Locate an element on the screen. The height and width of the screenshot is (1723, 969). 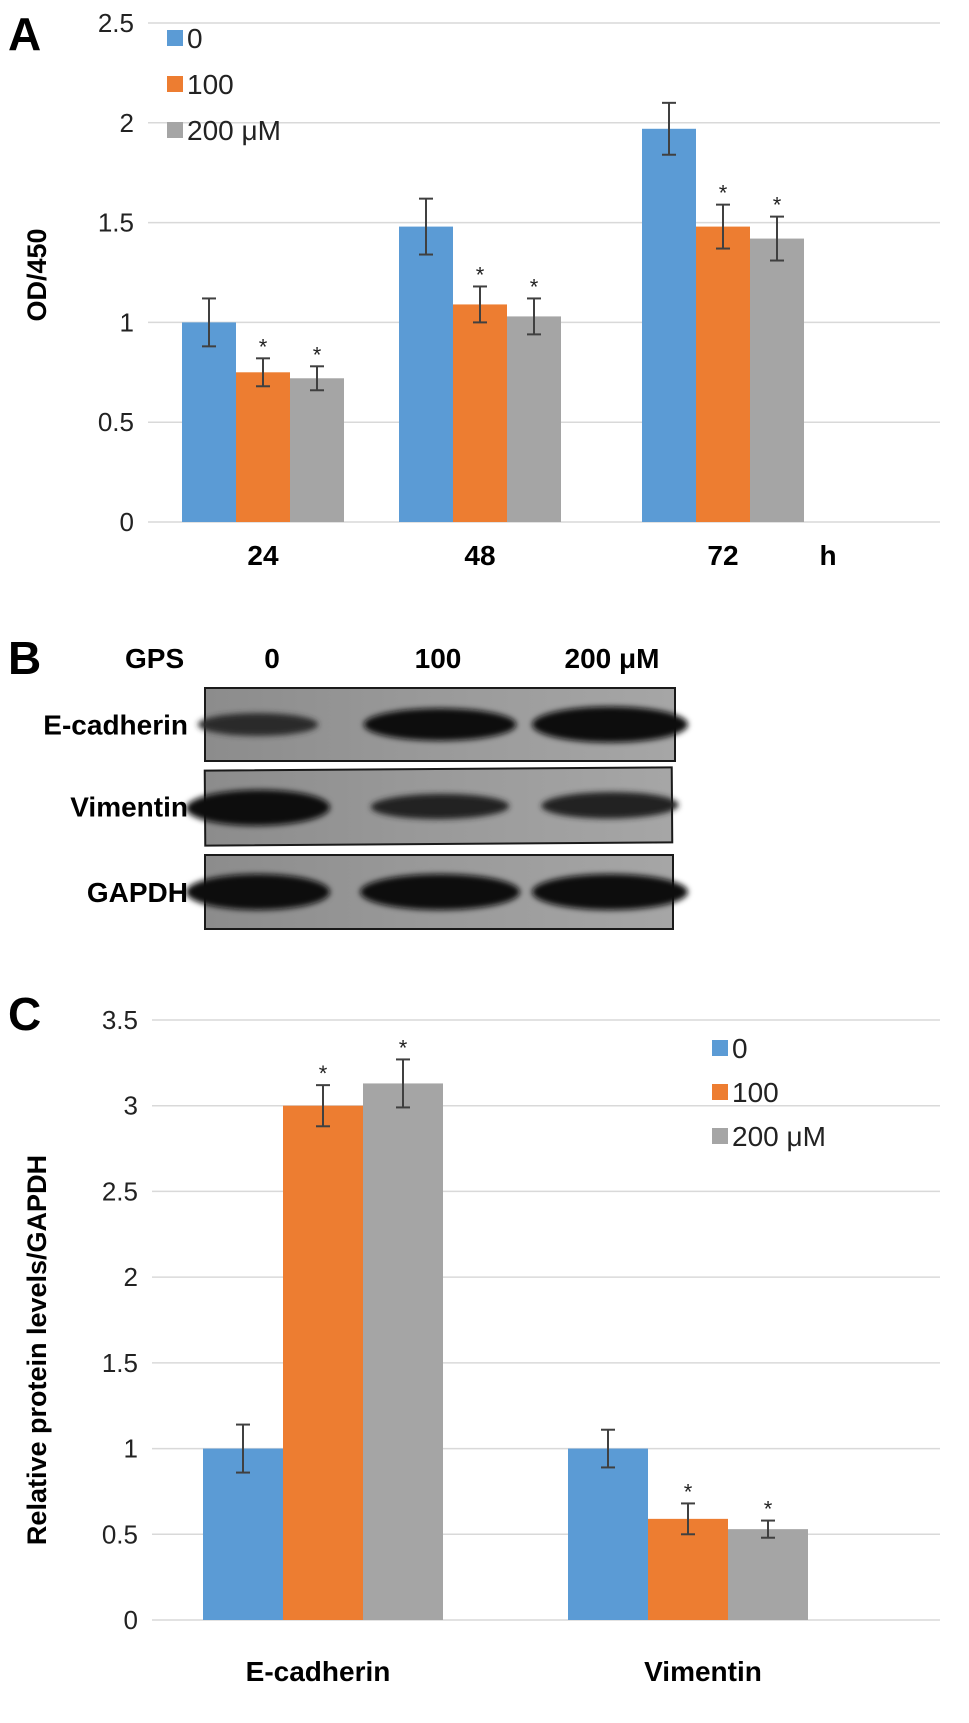
panel-letter-b: B is located at coordinates (24, 658).